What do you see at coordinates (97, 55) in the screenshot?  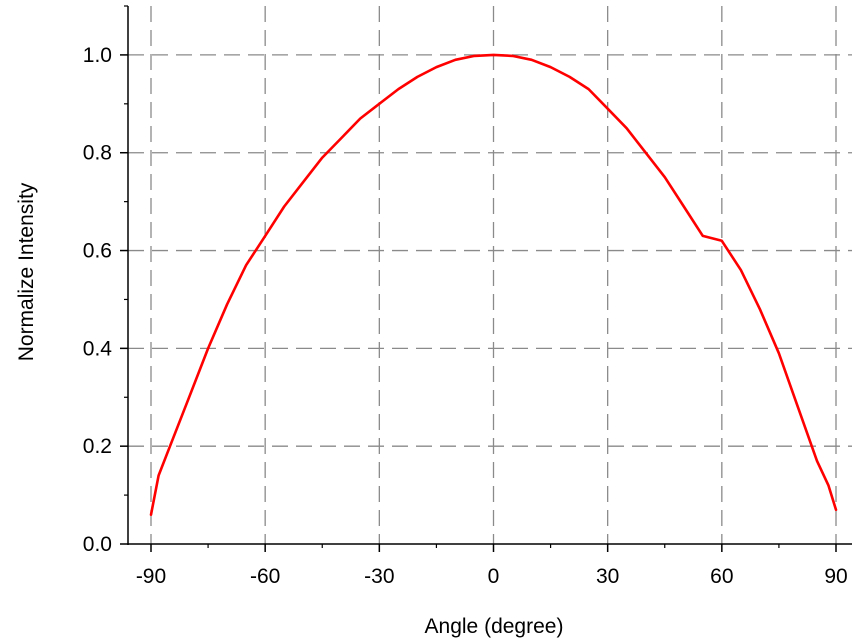 I see `y-tick-label: 1.0` at bounding box center [97, 55].